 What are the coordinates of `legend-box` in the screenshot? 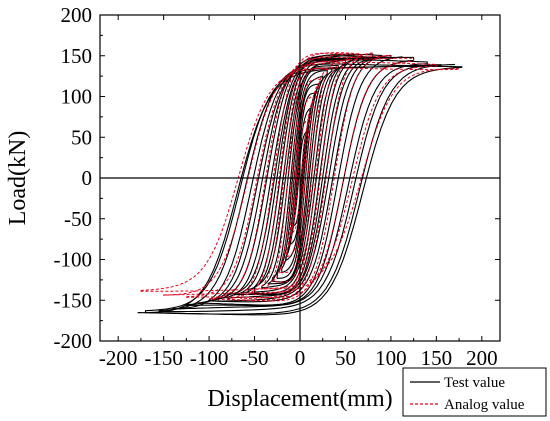 It's located at (474, 392).